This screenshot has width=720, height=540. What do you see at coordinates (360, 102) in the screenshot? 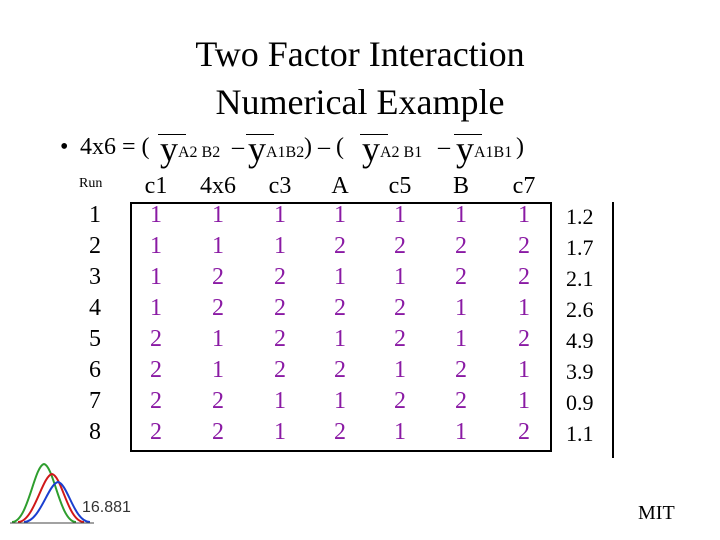
I see `slide-title-line-2: Numerical Example` at bounding box center [360, 102].